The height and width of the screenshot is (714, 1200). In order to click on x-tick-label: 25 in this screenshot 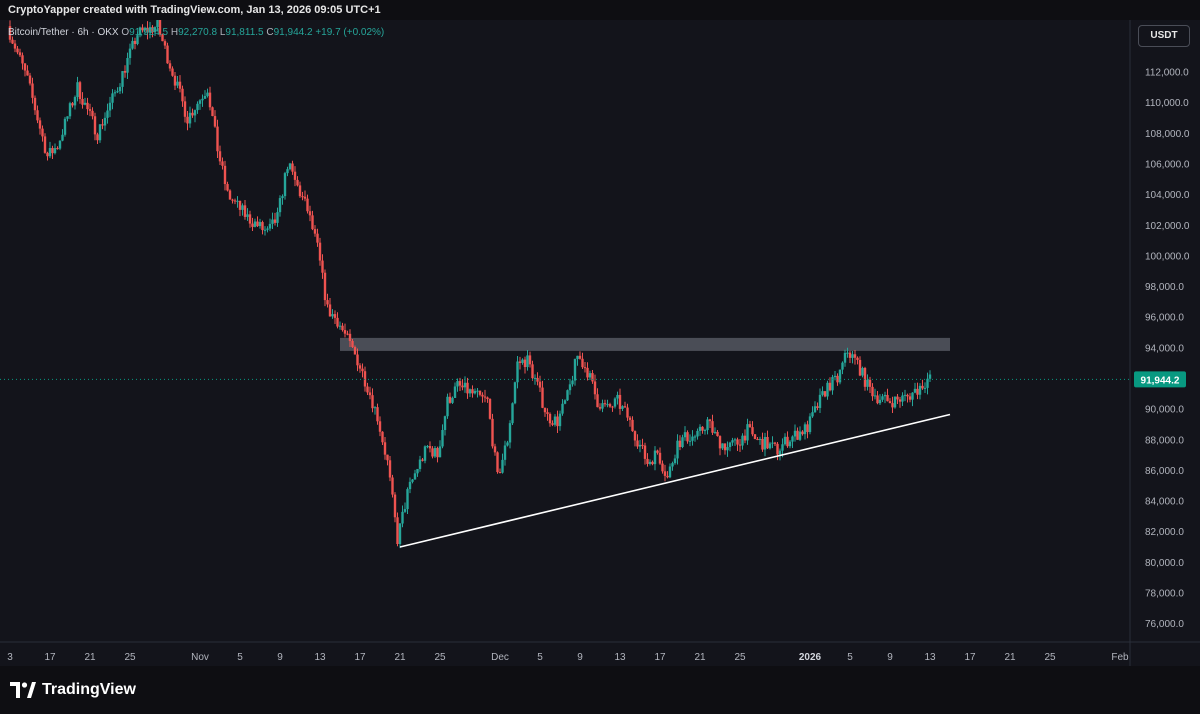, I will do `click(740, 657)`.